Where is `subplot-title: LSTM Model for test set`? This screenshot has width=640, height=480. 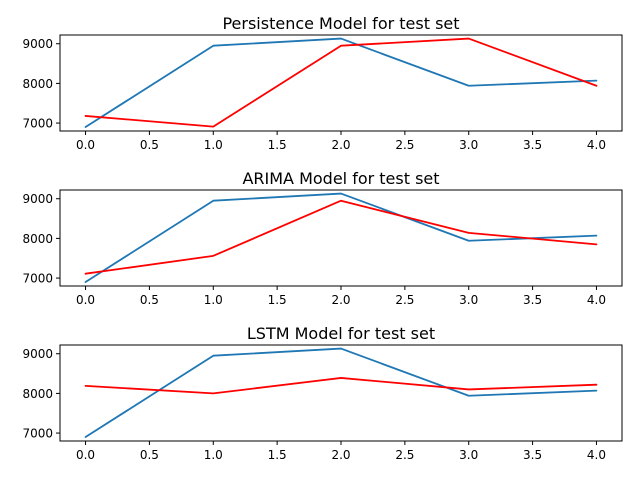 subplot-title: LSTM Model for test set is located at coordinates (341, 333).